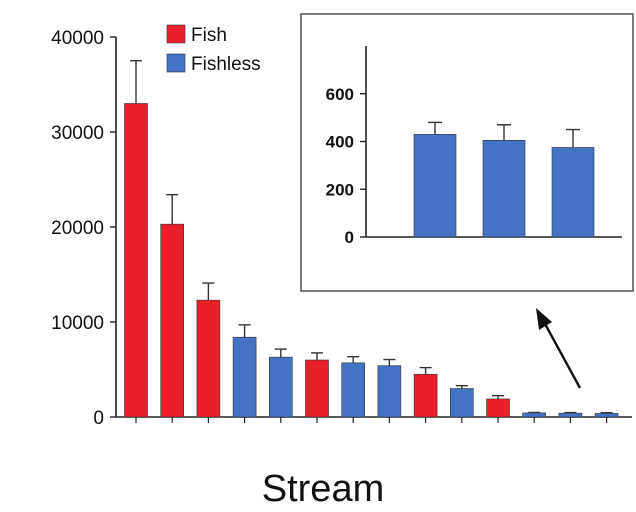 The height and width of the screenshot is (512, 636). I want to click on inset-y-tick-label: 200, so click(340, 189).